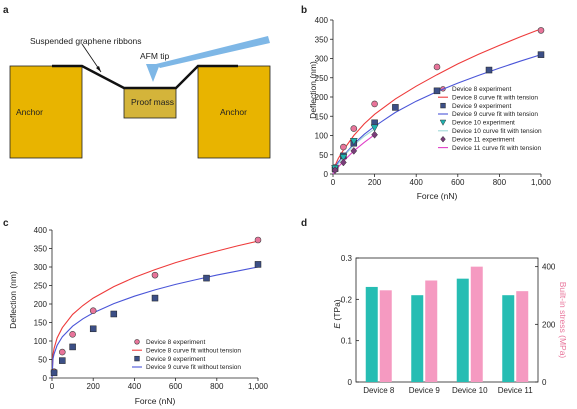 Image resolution: width=577 pixels, height=409 pixels. What do you see at coordinates (193, 350) in the screenshot?
I see `chart-c-legend-label: Device 8 curve fit without tension` at bounding box center [193, 350].